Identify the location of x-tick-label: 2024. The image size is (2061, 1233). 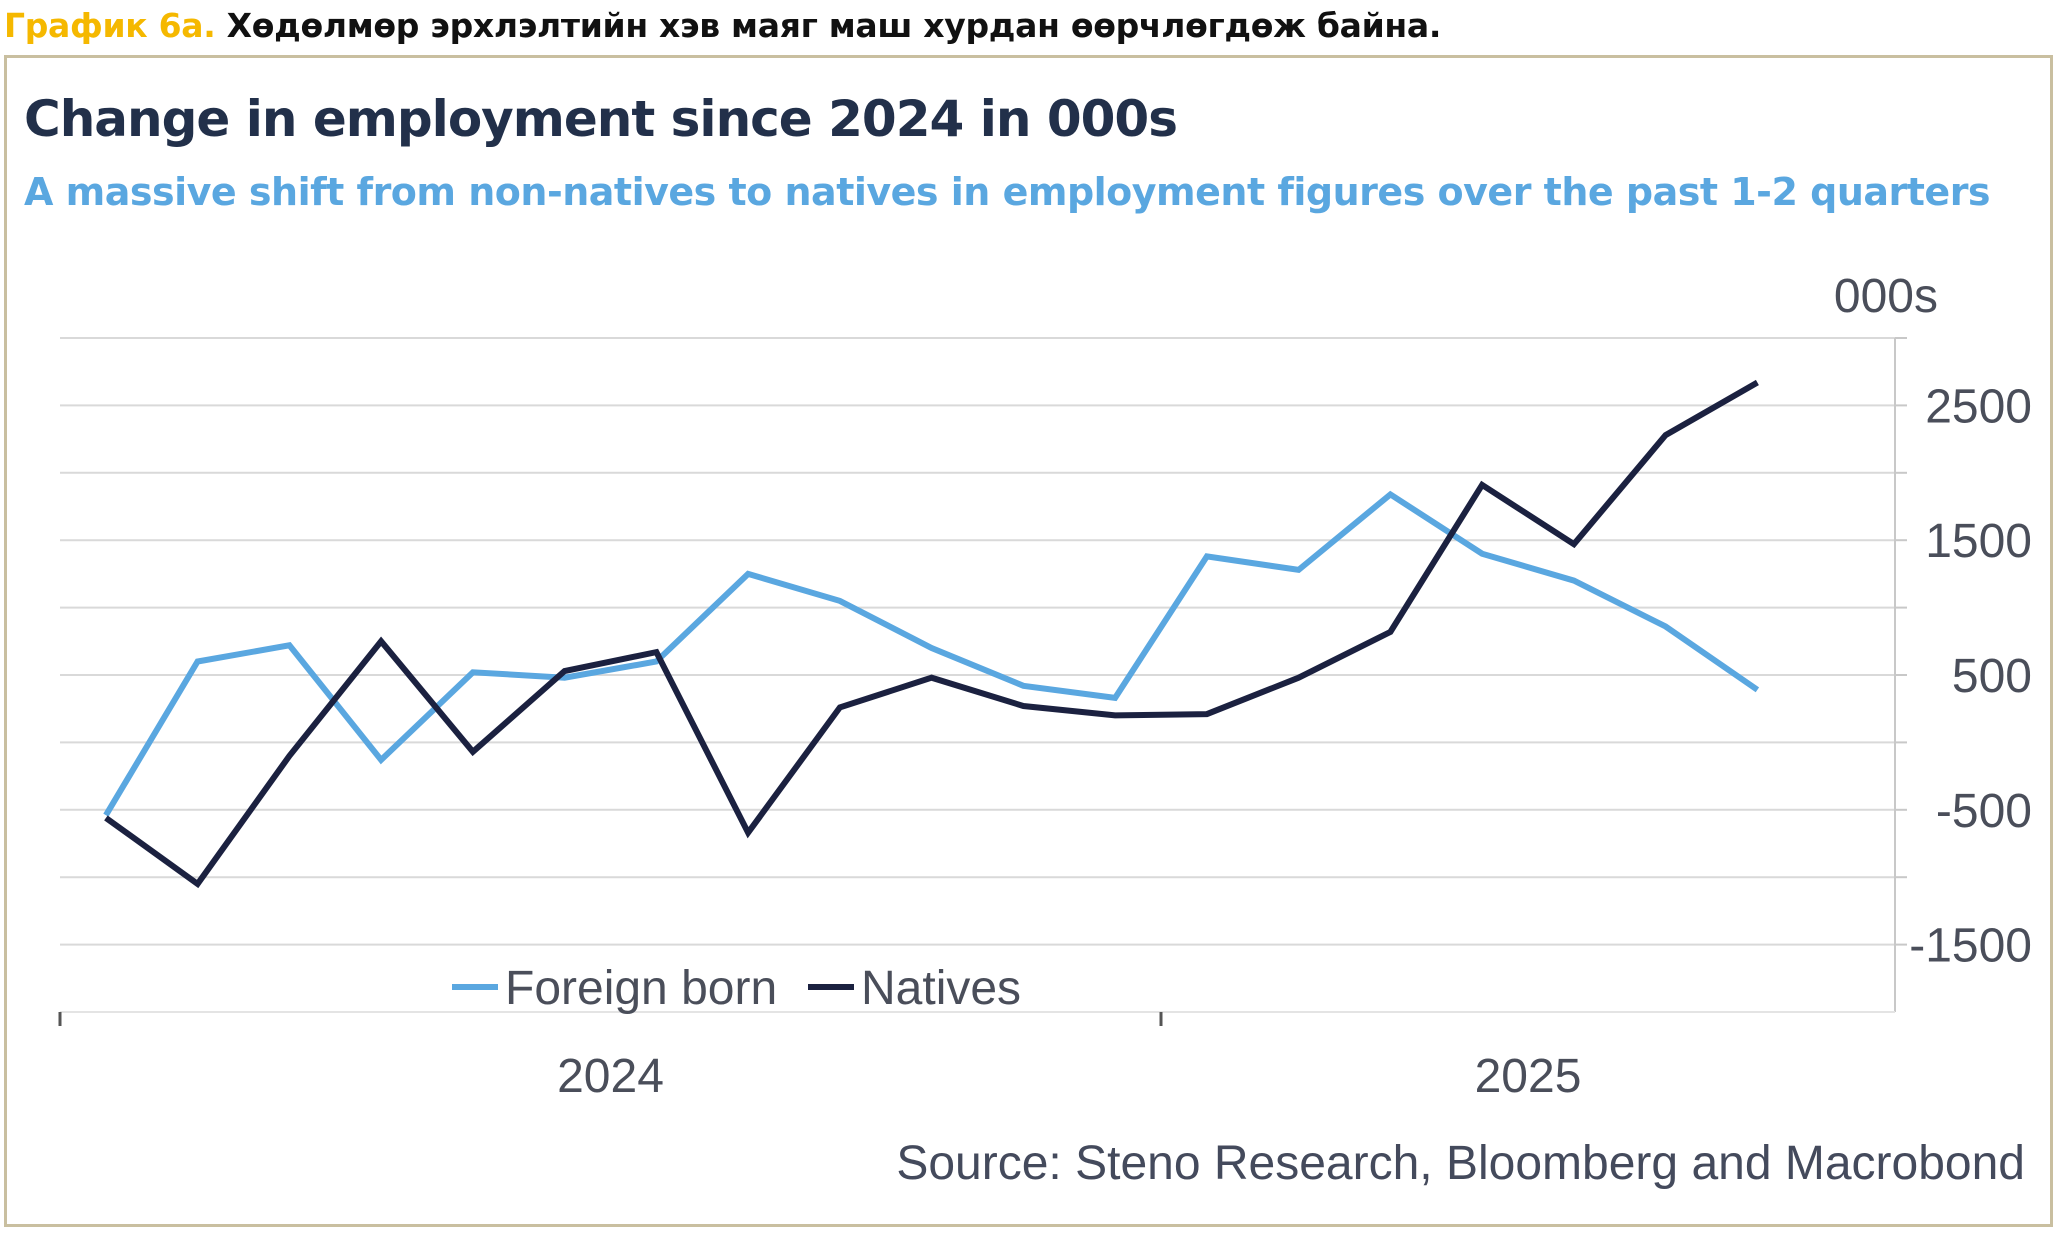
(610, 1076).